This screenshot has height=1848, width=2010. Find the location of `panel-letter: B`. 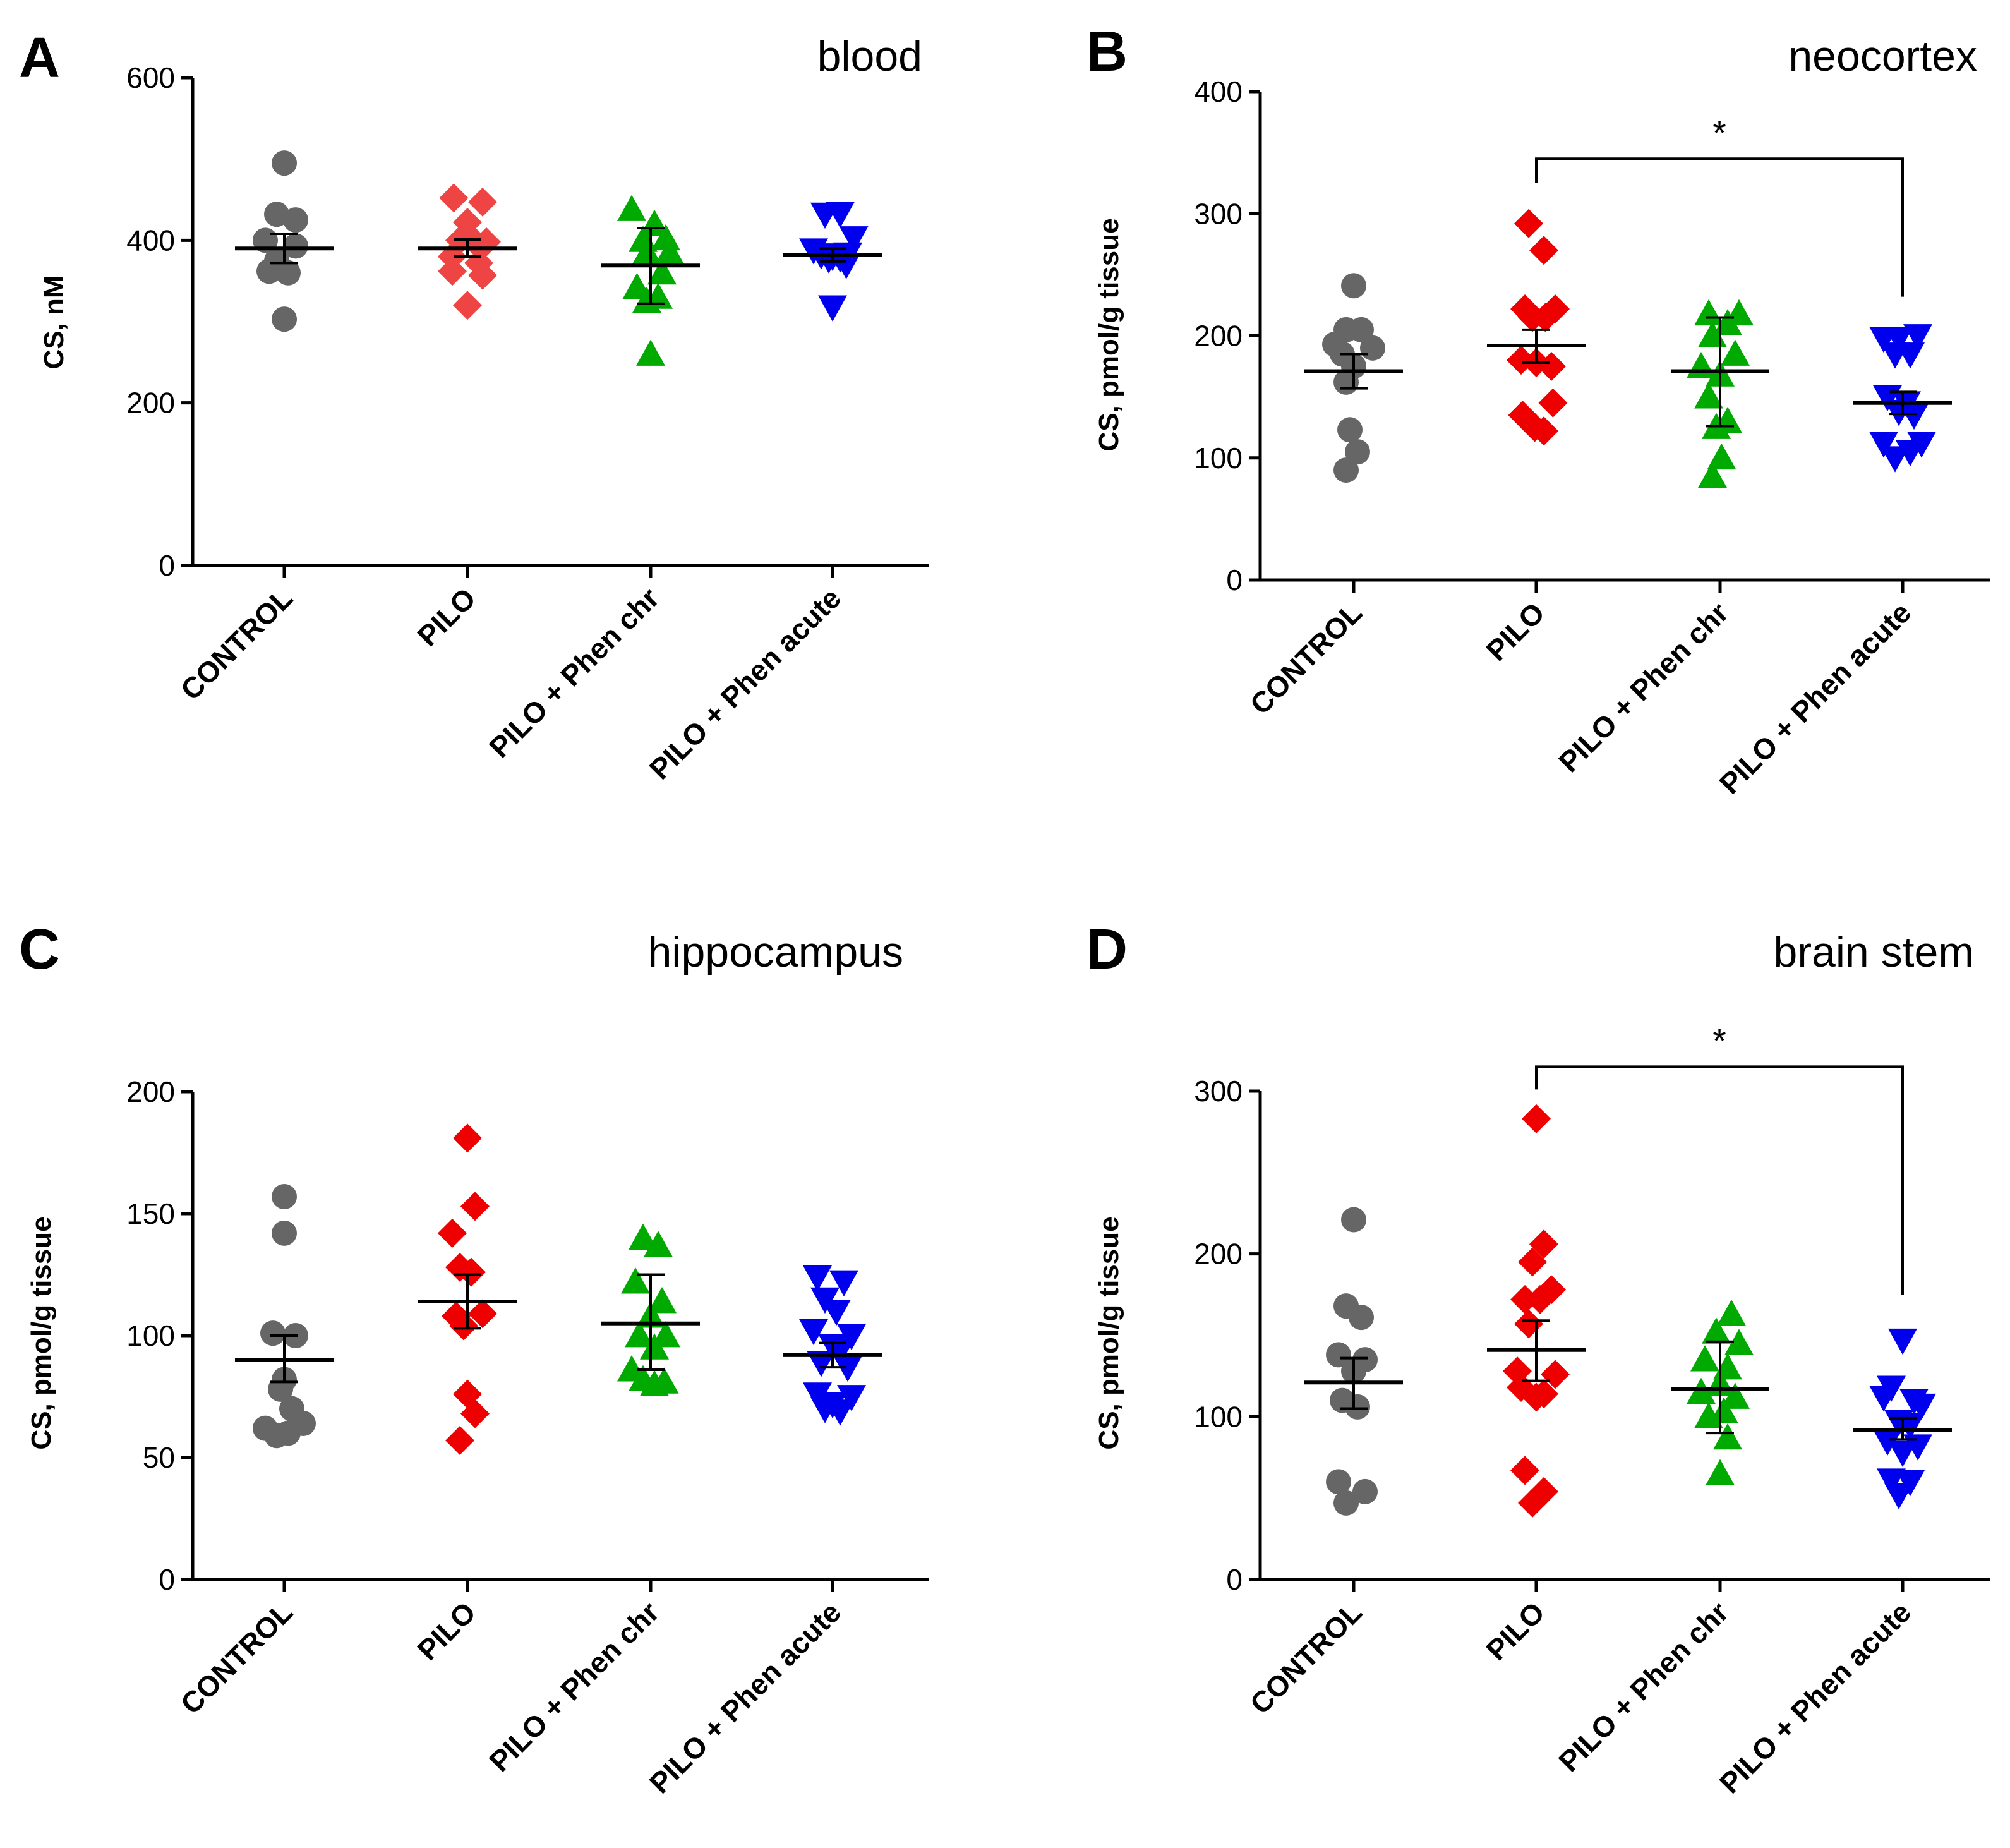

panel-letter: B is located at coordinates (1107, 52).